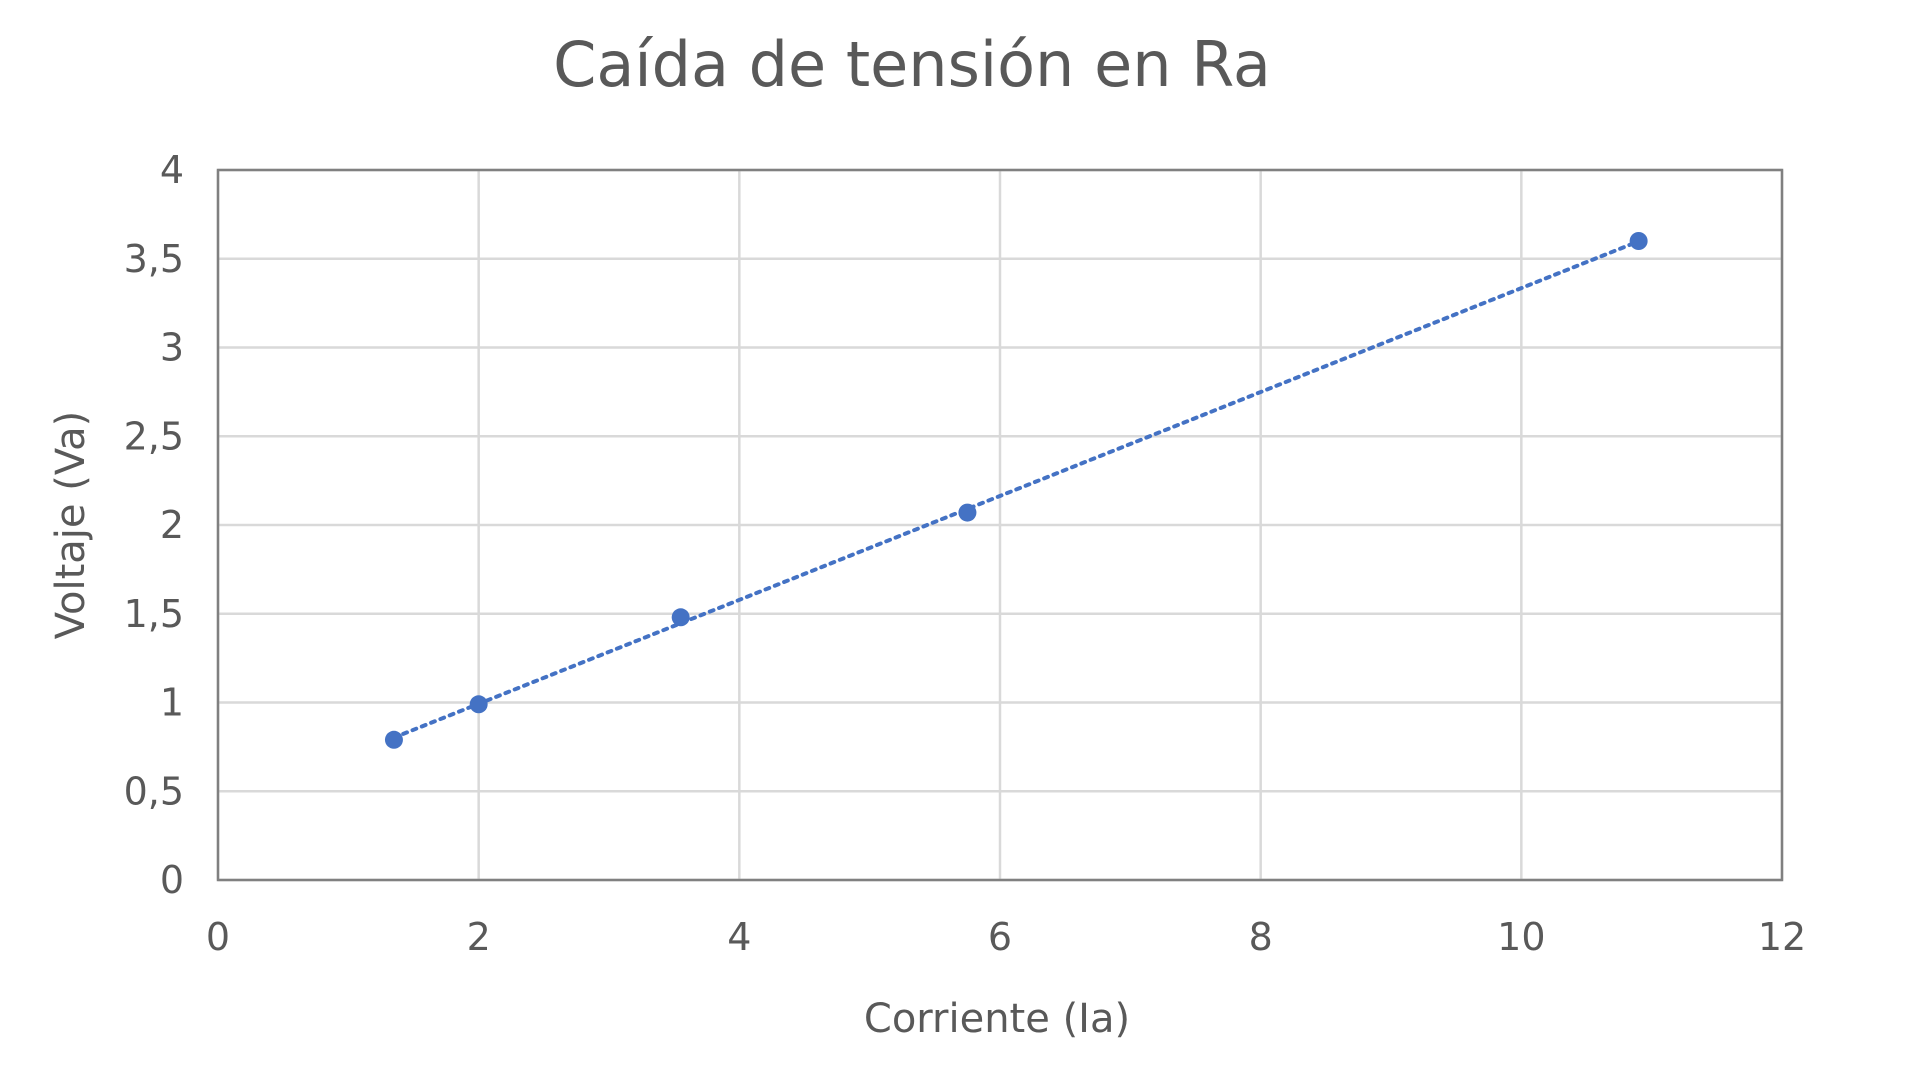  I want to click on y-tick-label: 3,5, so click(154, 259).